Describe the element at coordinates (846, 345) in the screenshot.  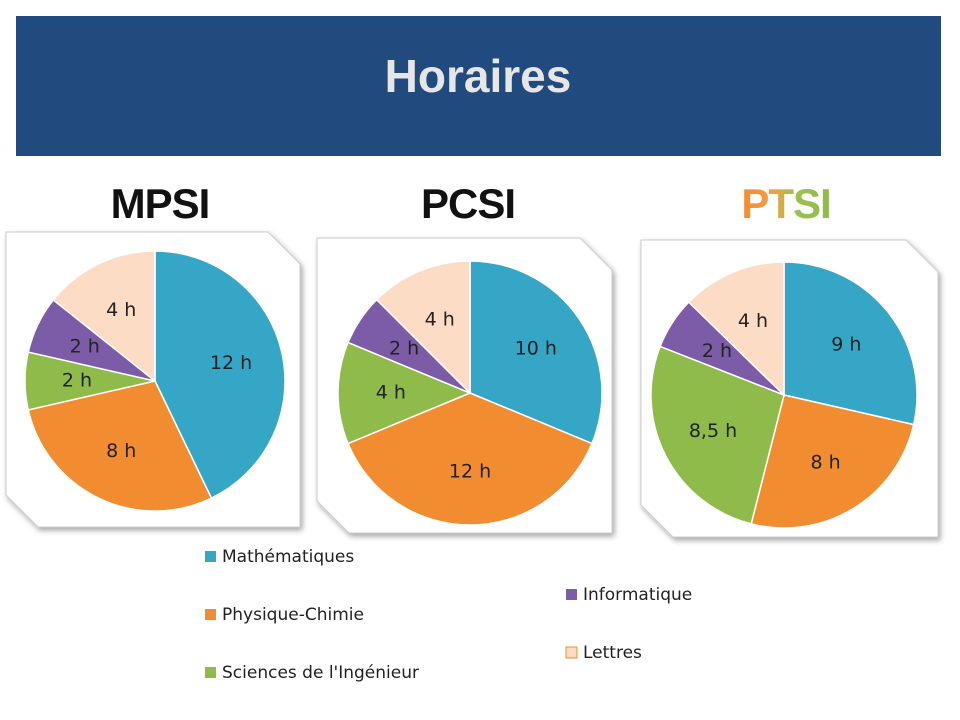
I see `slice-label: 9 h` at that location.